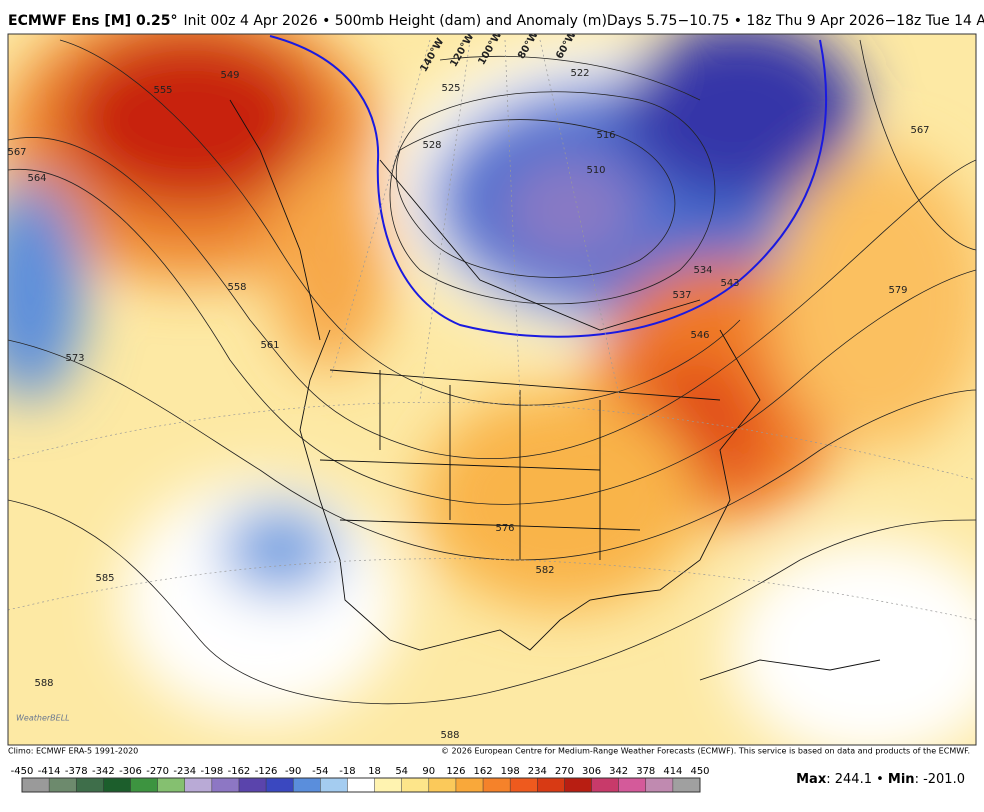  I want to click on contour-label: 522, so click(579, 73).